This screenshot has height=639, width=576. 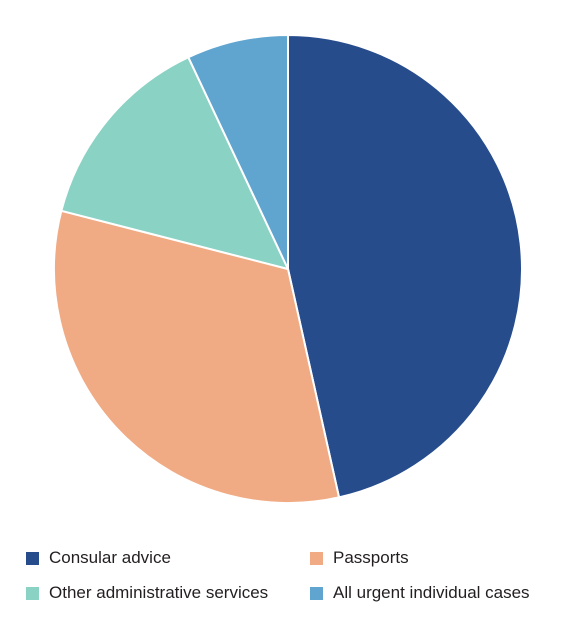 What do you see at coordinates (32, 593) in the screenshot?
I see `legend-swatch-other-administrative-services` at bounding box center [32, 593].